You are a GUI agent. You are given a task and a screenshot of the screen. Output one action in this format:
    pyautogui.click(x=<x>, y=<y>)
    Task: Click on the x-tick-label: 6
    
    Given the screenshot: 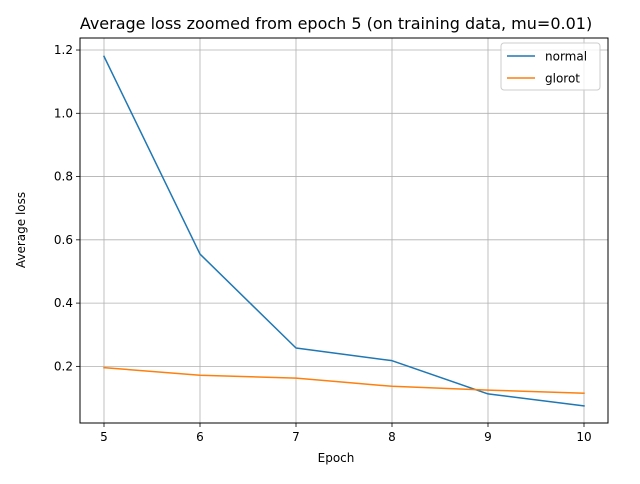 What is the action you would take?
    pyautogui.click(x=200, y=437)
    